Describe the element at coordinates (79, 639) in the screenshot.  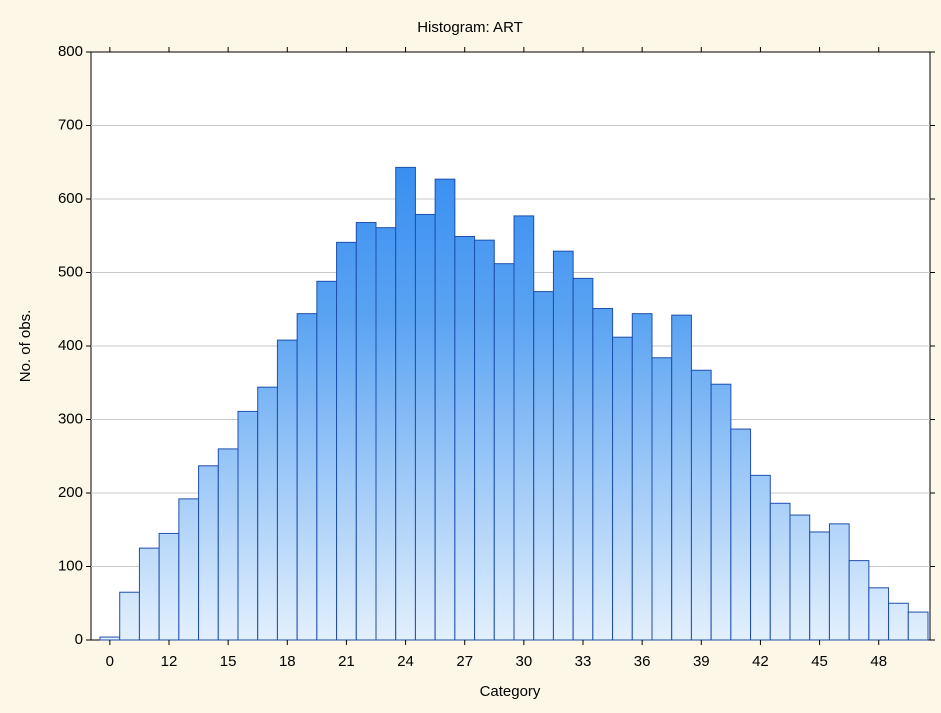
I see `y-tick-label: 0` at that location.